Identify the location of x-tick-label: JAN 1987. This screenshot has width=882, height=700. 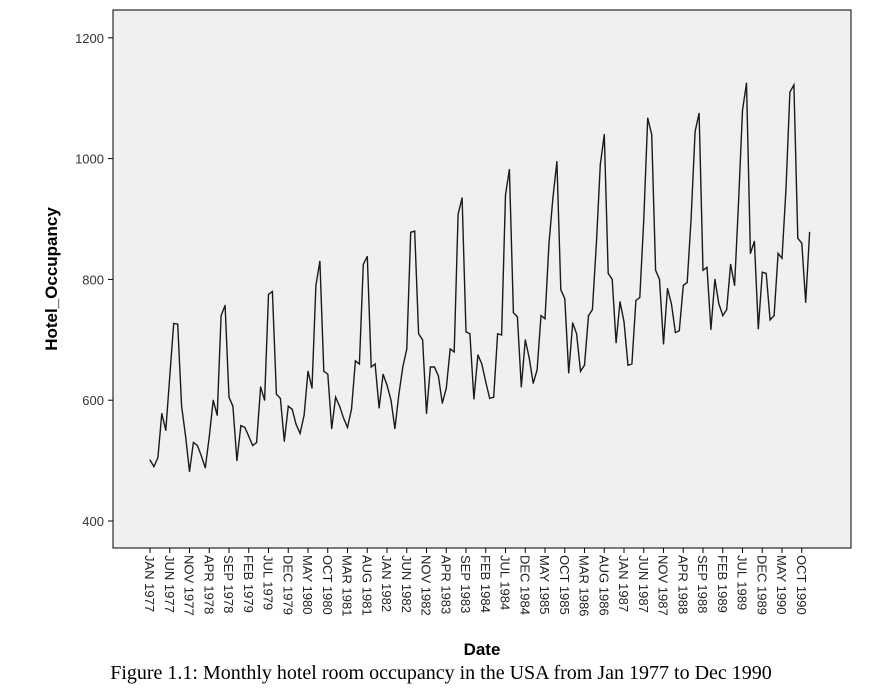
(623, 583).